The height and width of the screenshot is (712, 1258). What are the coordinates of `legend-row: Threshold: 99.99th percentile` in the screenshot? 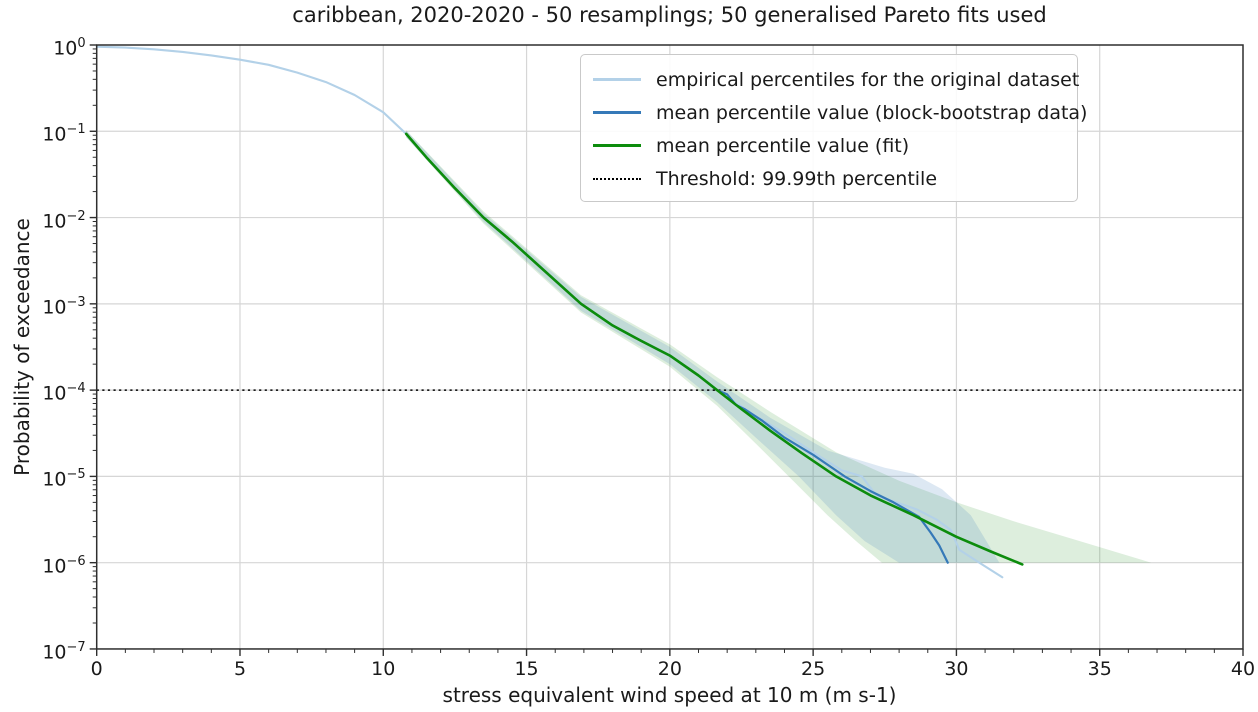 It's located at (829, 179).